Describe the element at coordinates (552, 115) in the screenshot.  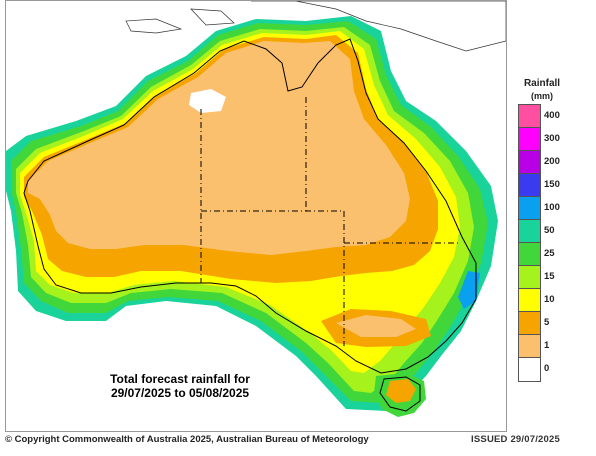
I see `legend-label-400: 400` at that location.